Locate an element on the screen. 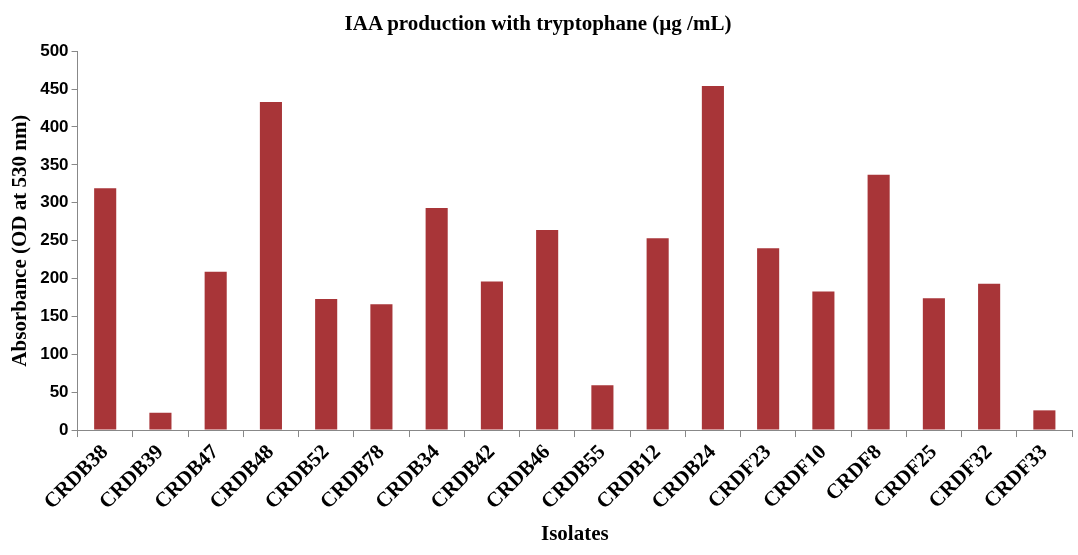 Image resolution: width=1078 pixels, height=555 pixels. y-tick-label: 250 is located at coordinates (54, 240).